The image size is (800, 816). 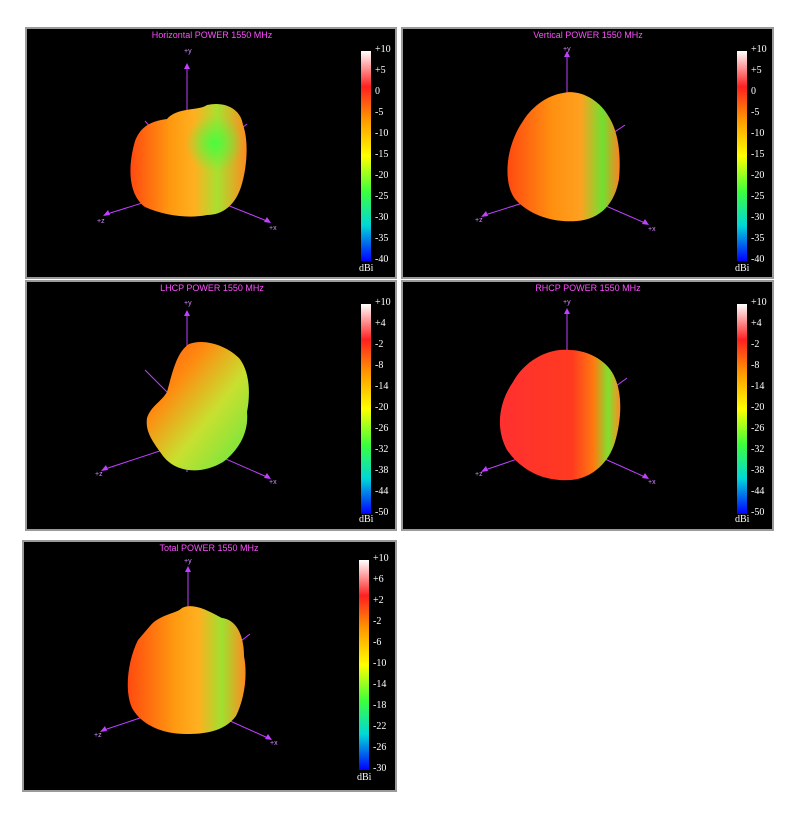 What do you see at coordinates (378, 600) in the screenshot?
I see `colorbar-tick: +2` at bounding box center [378, 600].